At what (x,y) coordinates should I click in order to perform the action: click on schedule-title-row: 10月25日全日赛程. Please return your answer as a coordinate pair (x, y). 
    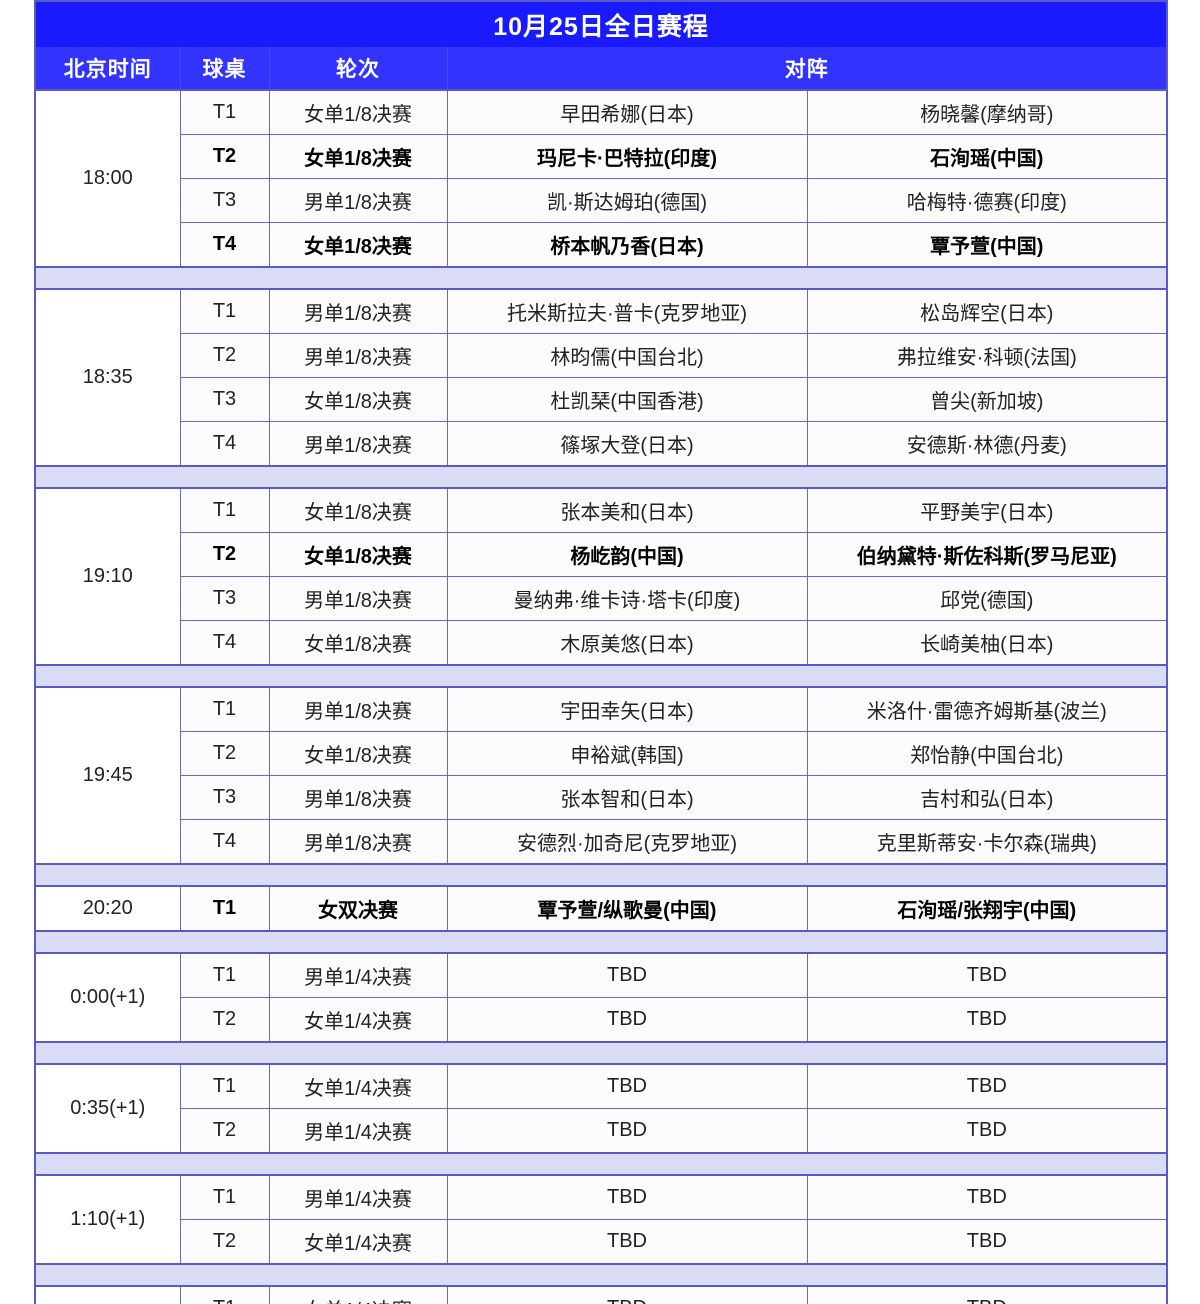
    Looking at the image, I should click on (601, 24).